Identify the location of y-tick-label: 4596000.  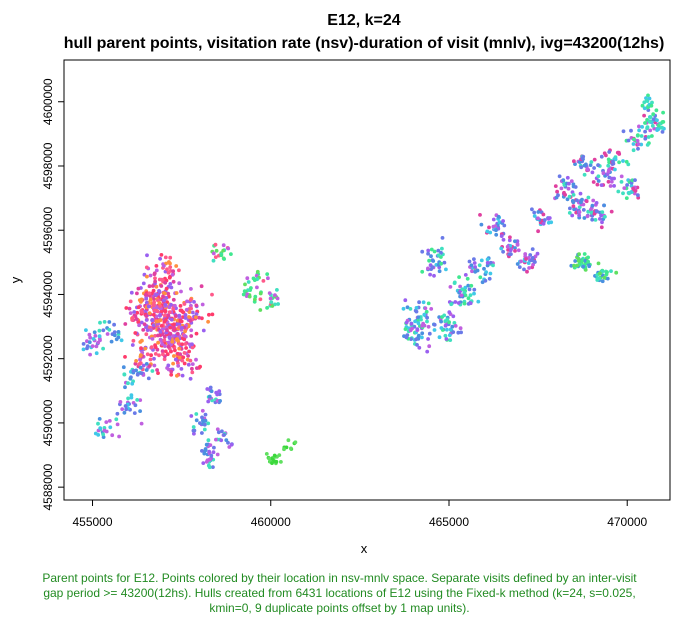
(48, 230).